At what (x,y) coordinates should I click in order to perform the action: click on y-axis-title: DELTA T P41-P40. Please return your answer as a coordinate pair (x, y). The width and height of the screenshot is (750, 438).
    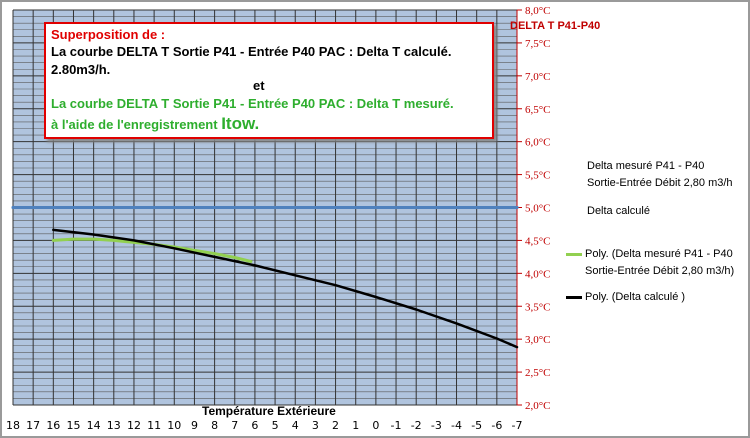
    Looking at the image, I should click on (555, 26).